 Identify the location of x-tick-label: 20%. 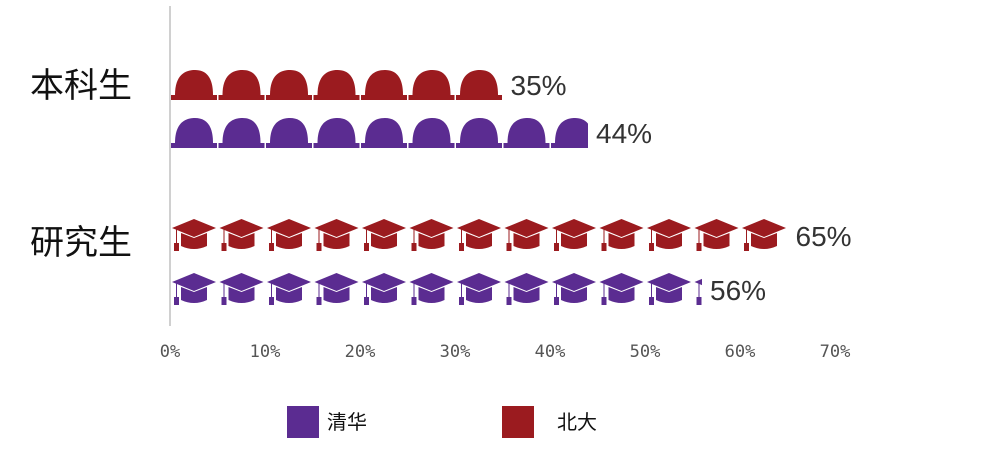
(360, 352).